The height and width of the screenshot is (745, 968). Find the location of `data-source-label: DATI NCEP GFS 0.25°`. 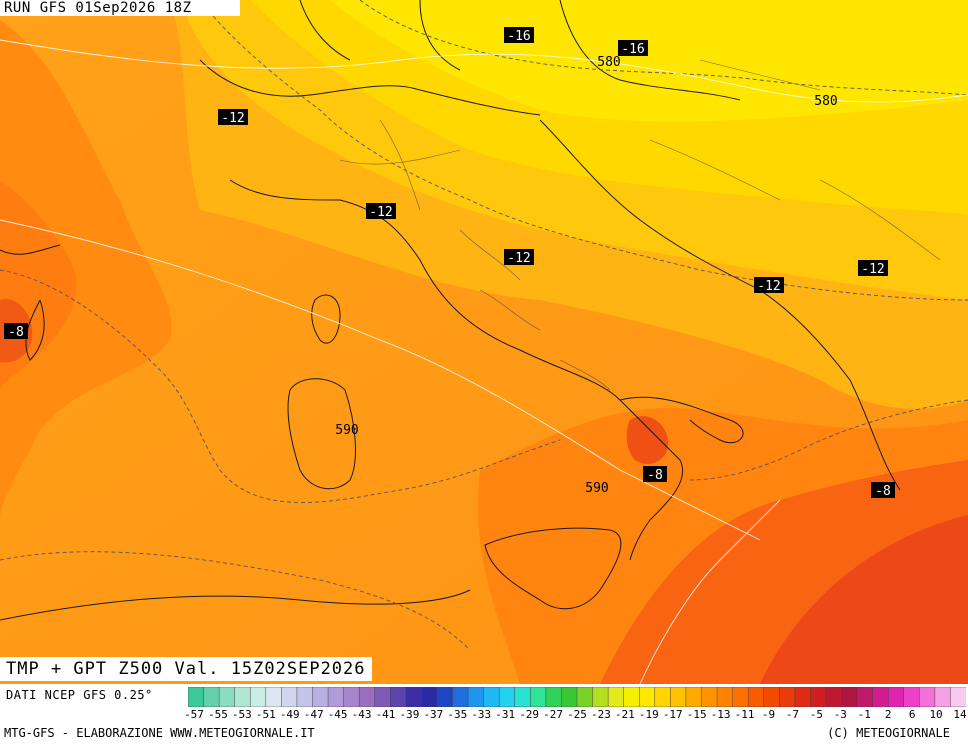

data-source-label: DATI NCEP GFS 0.25° is located at coordinates (79, 695).